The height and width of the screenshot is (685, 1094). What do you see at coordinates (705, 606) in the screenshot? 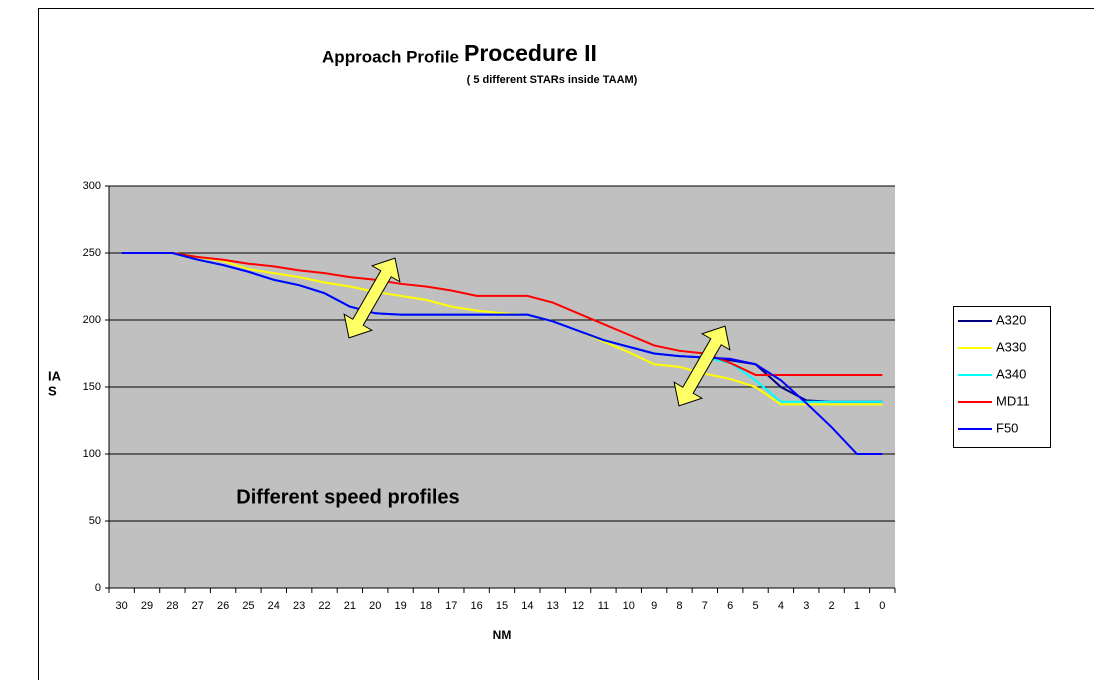
I see `x-tick-label: 7` at bounding box center [705, 606].